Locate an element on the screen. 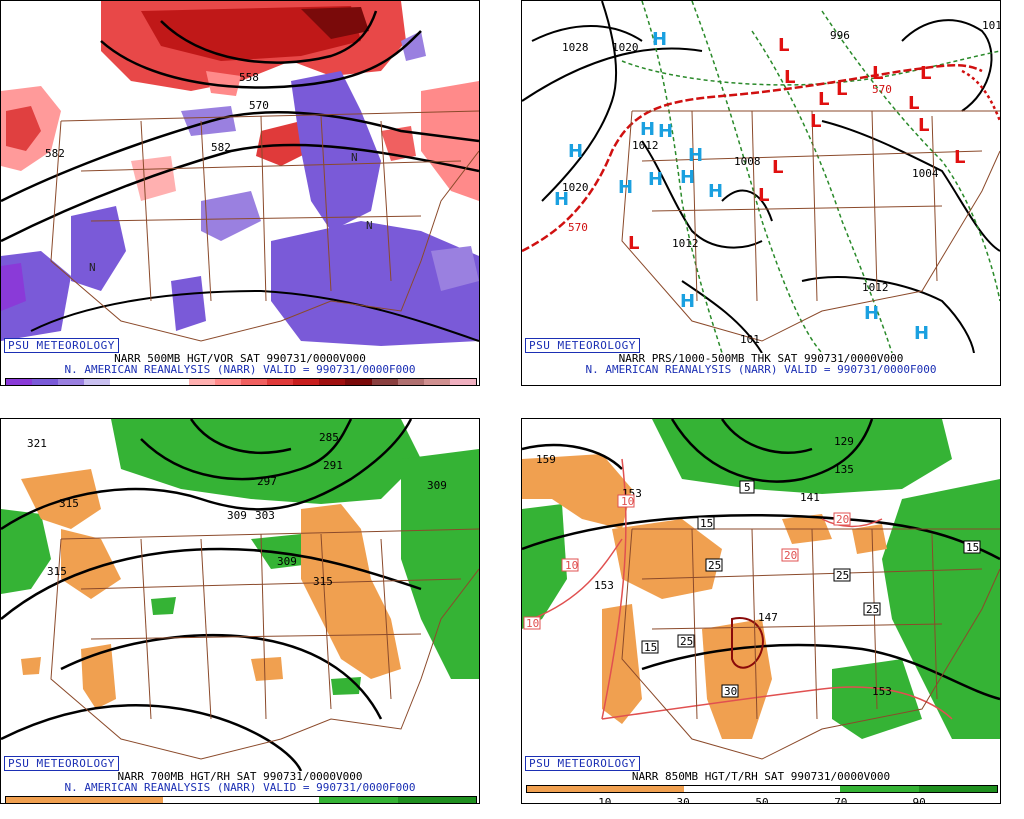  svg-text: 303 is located at coordinates (265, 515).